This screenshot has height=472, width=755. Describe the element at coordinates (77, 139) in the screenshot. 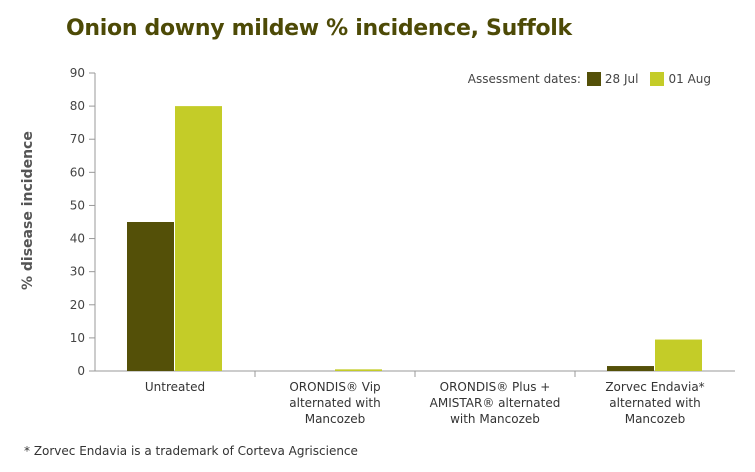

I see `y-tick-label: 70` at that location.